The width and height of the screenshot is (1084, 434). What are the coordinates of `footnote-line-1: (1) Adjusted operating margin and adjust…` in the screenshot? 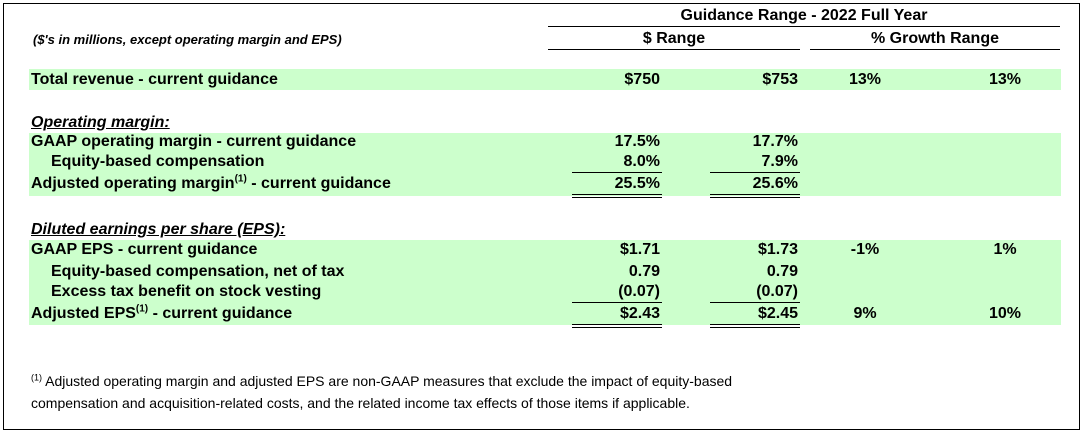 It's located at (382, 380).